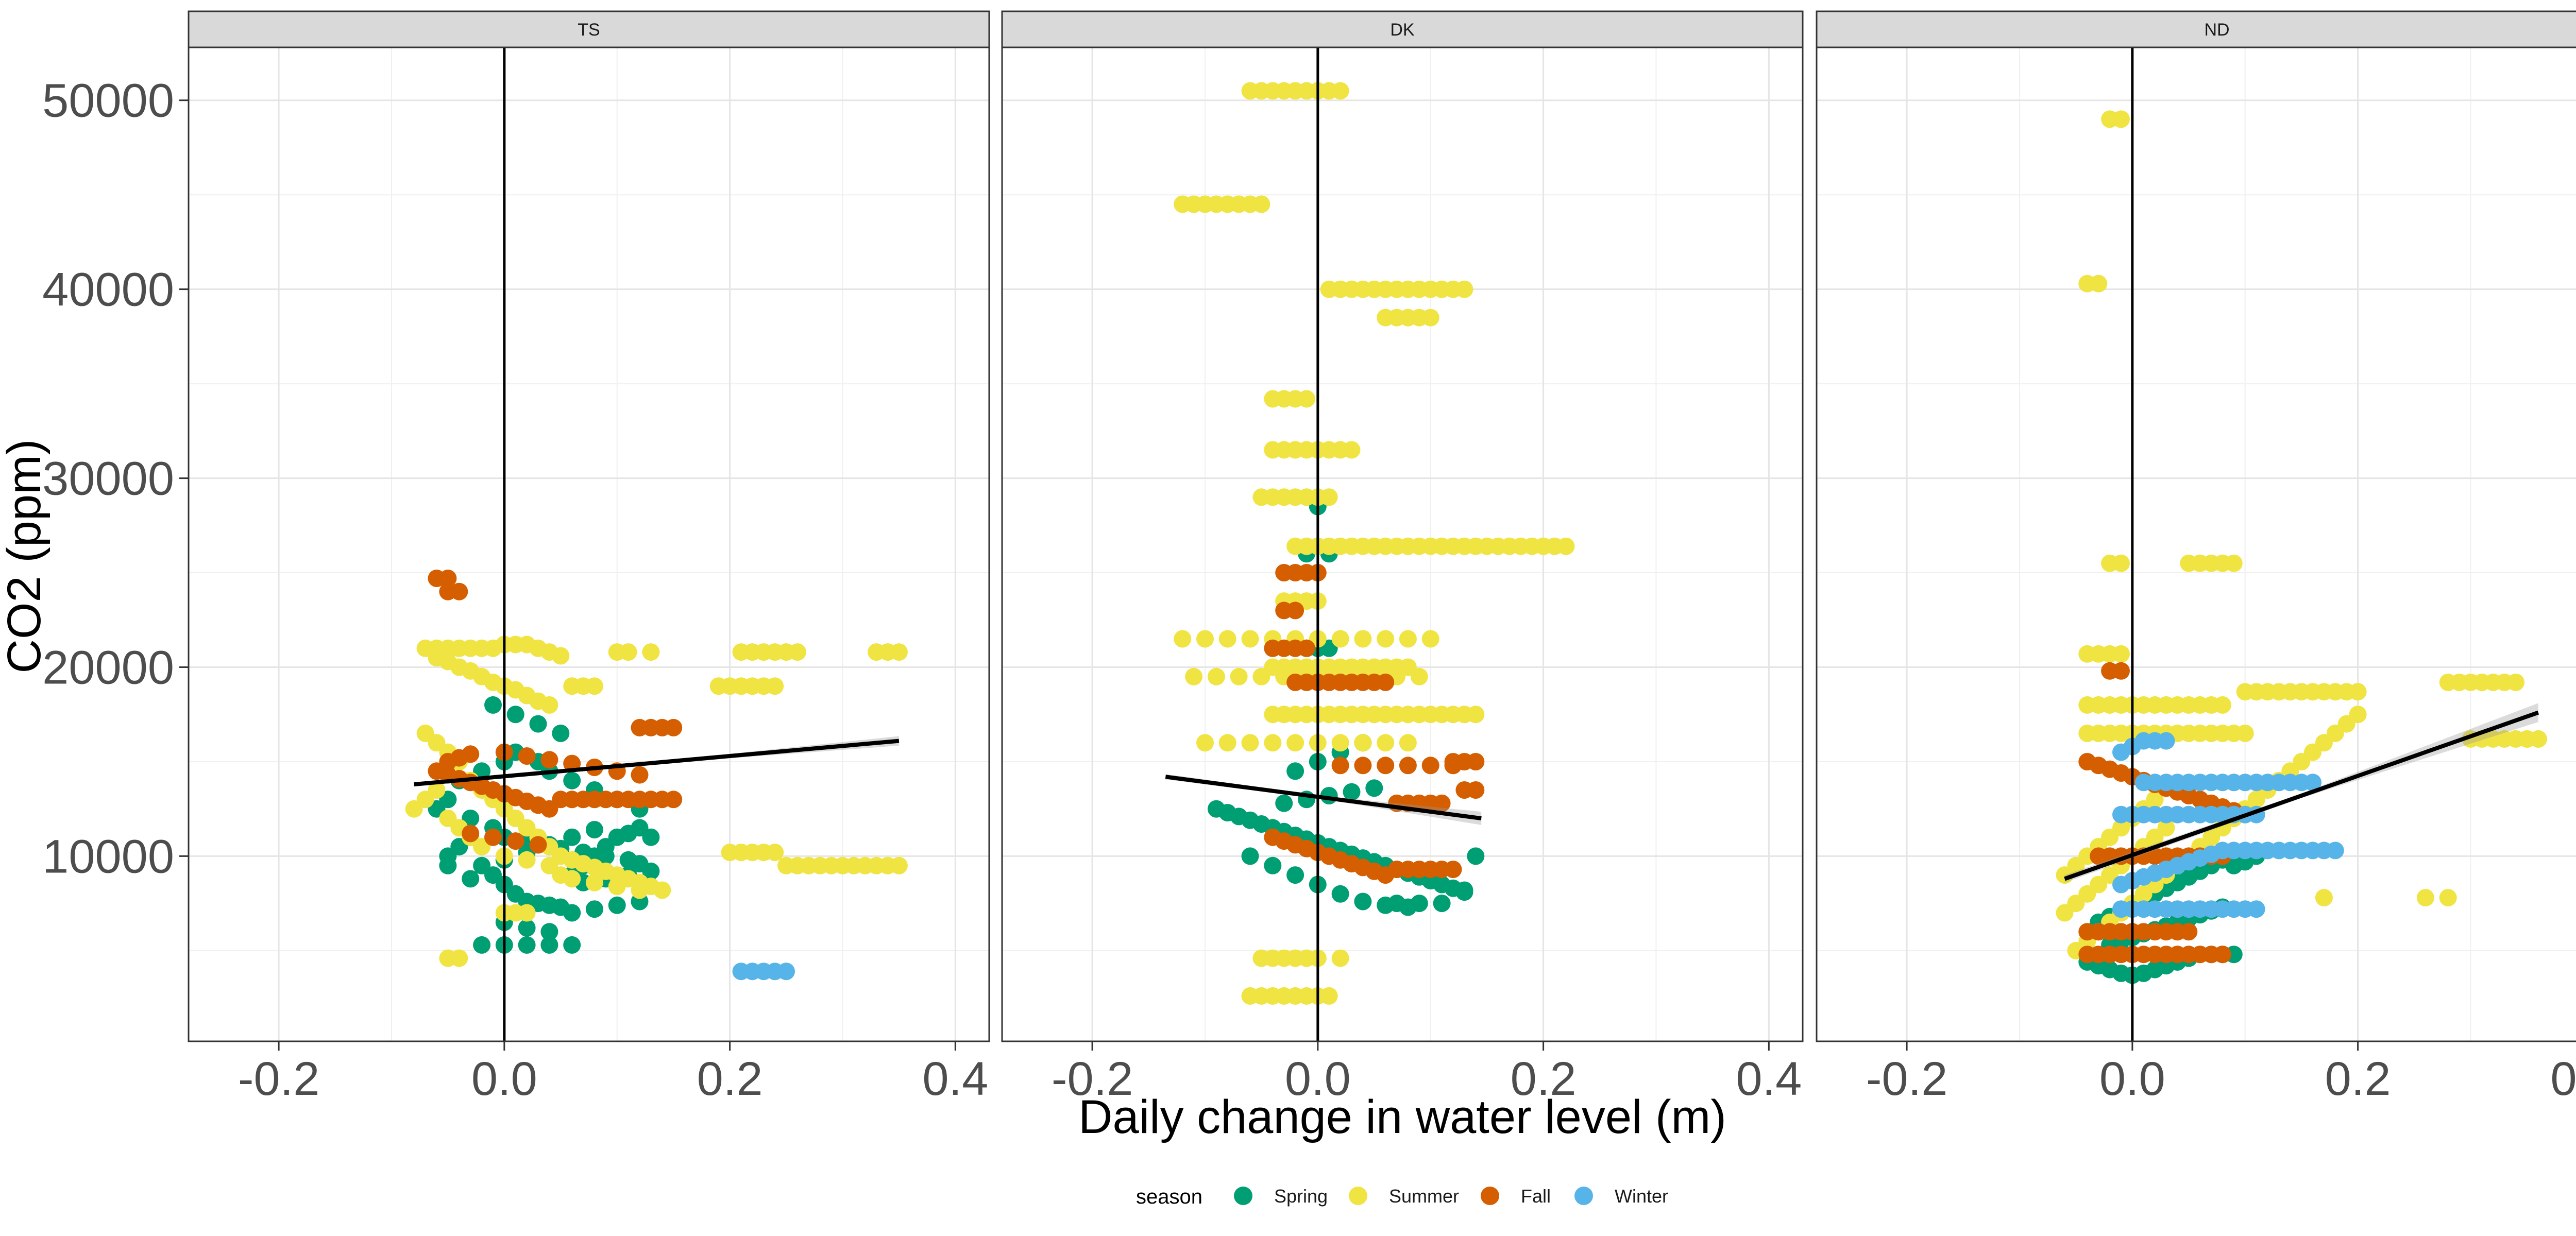 This screenshot has width=2576, height=1236. Describe the element at coordinates (1169, 1197) in the screenshot. I see `legend-title: season` at that location.